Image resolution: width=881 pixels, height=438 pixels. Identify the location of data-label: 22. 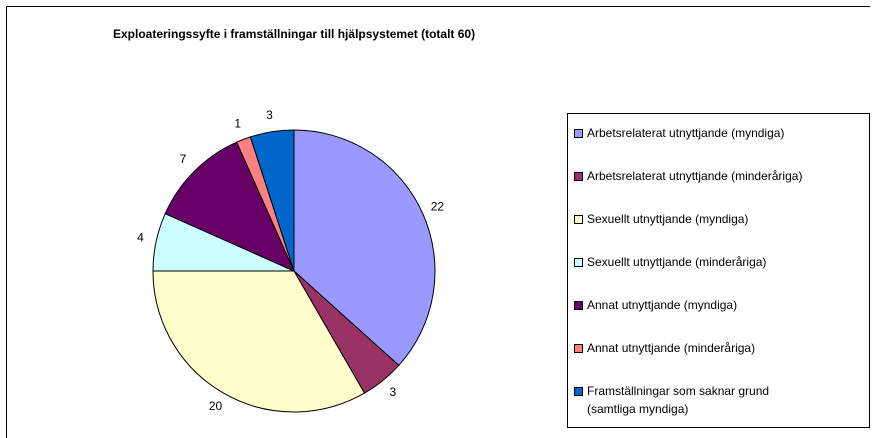
(438, 206).